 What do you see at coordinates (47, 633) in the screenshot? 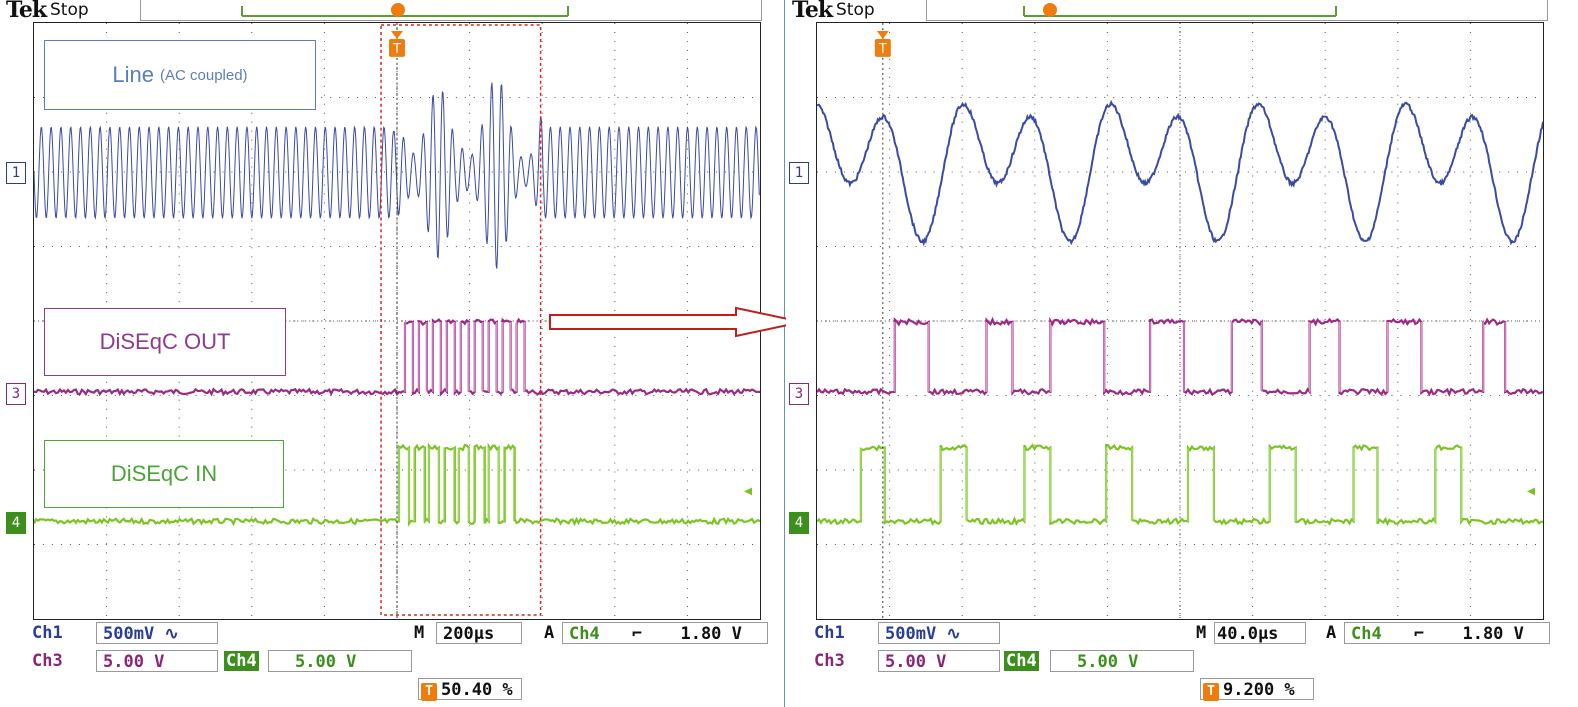
I see `left-ch1-label: Ch1` at bounding box center [47, 633].